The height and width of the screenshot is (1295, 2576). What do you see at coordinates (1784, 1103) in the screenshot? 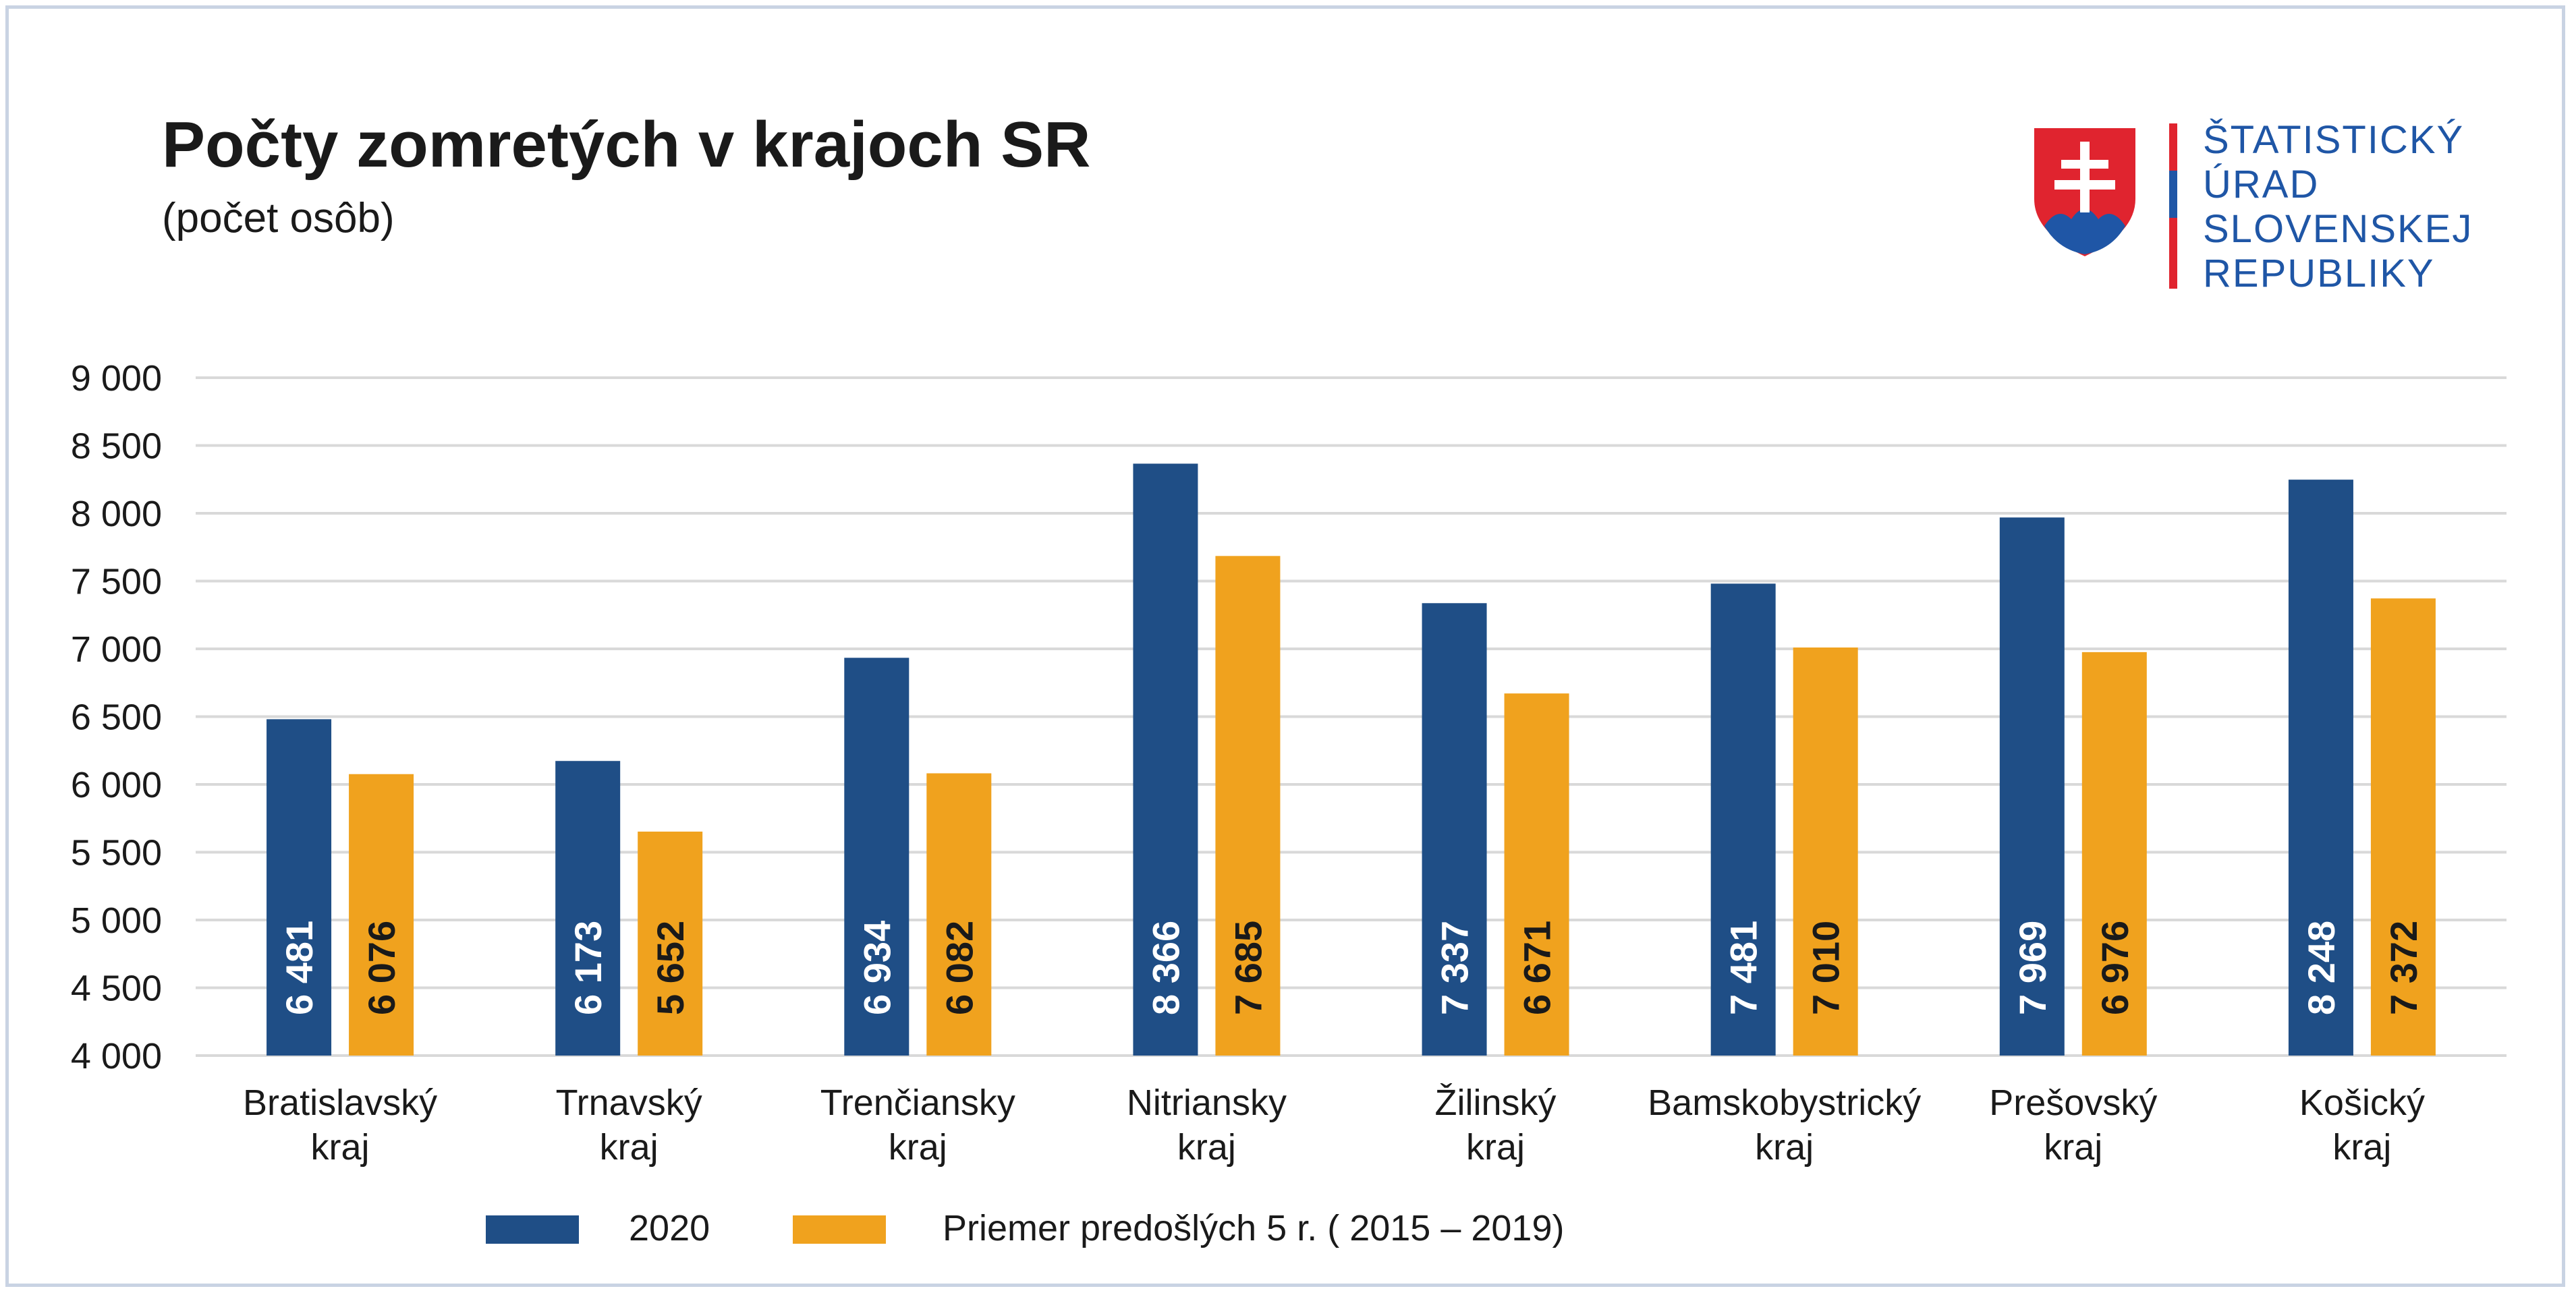
I see `x-tick-label: Bamskobystrický` at bounding box center [1784, 1103].